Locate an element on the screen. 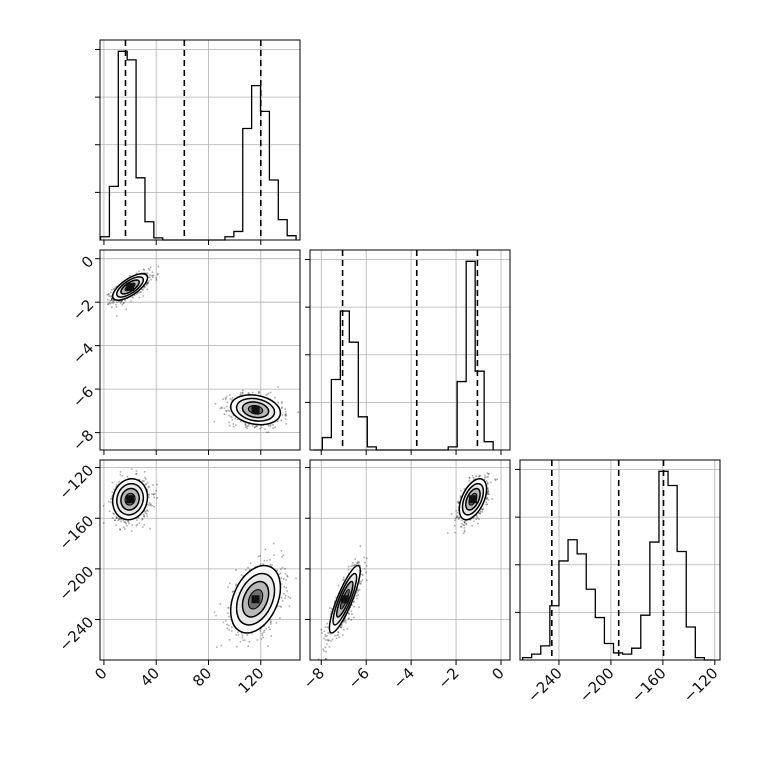 The image size is (760, 760). scatter-panel-2-0: −120 −160 −200 −240 is located at coordinates (180, 562).